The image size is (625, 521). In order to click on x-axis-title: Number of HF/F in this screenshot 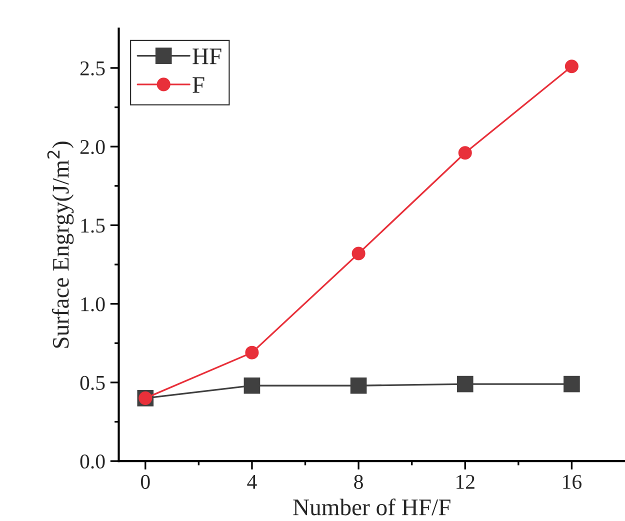, I will do `click(371, 507)`.